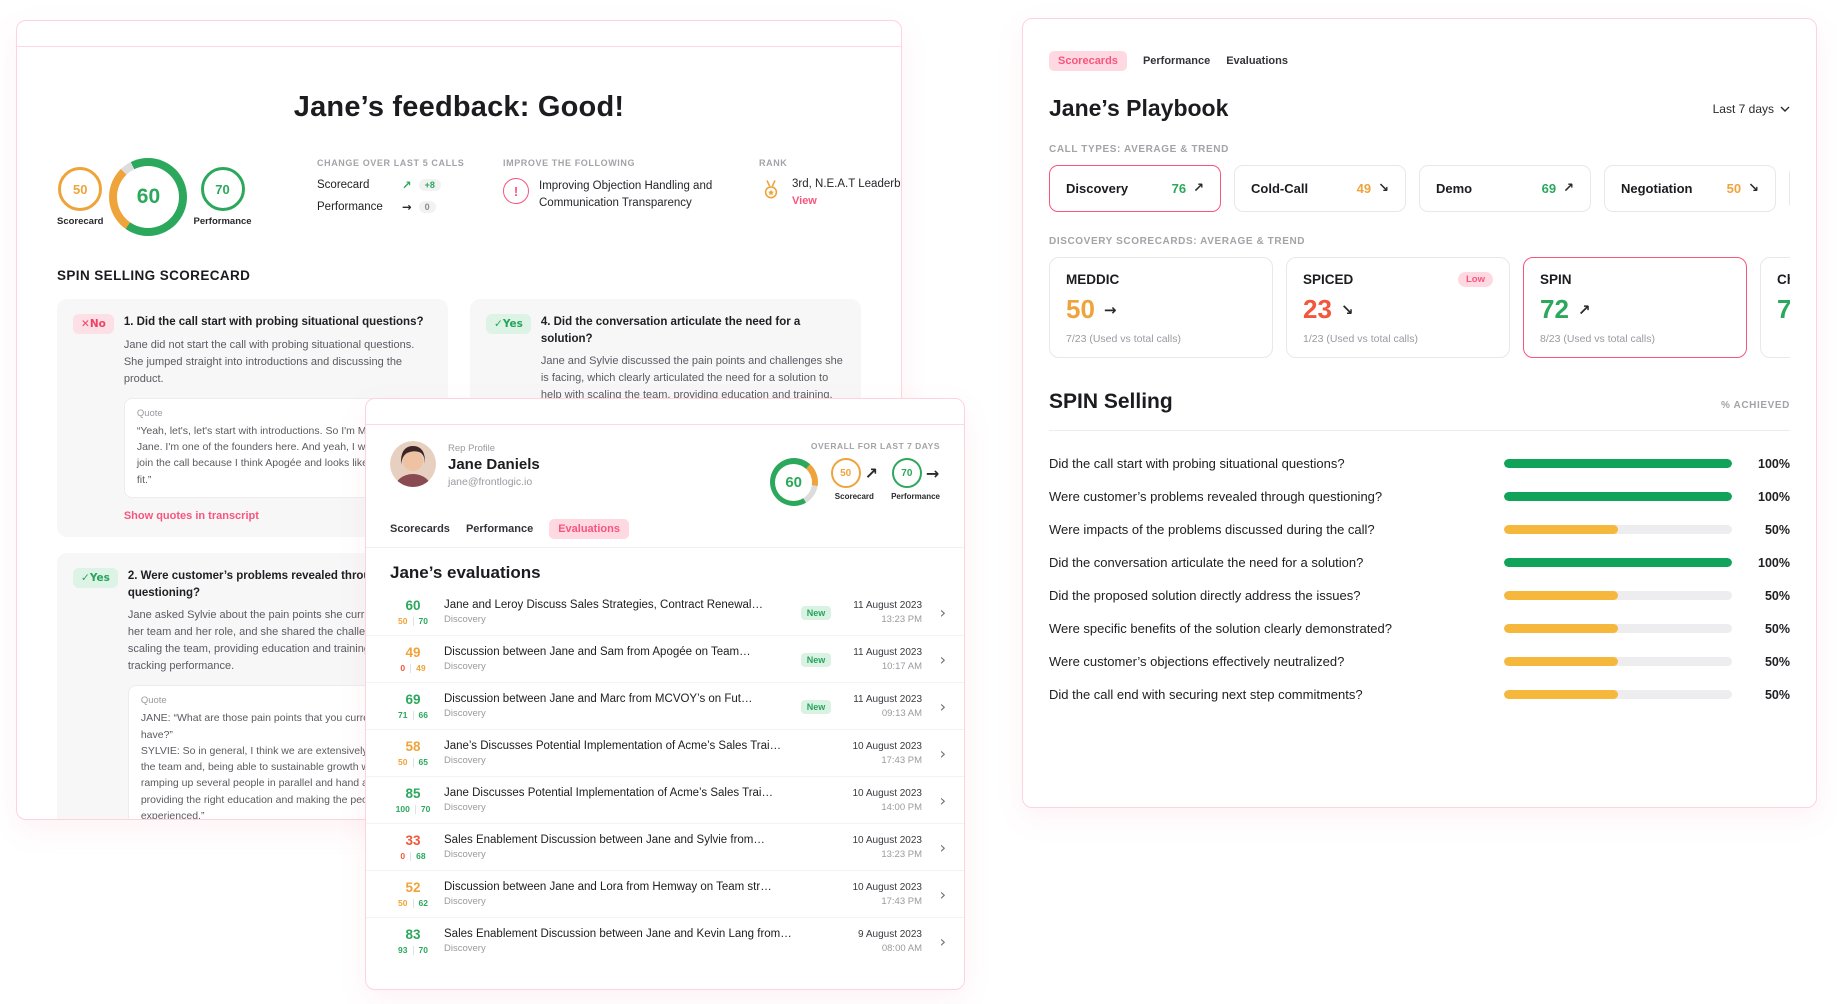 This screenshot has height=1004, width=1837. Describe the element at coordinates (1751, 109) in the screenshot. I see `date-range-select: Last 7 days` at that location.